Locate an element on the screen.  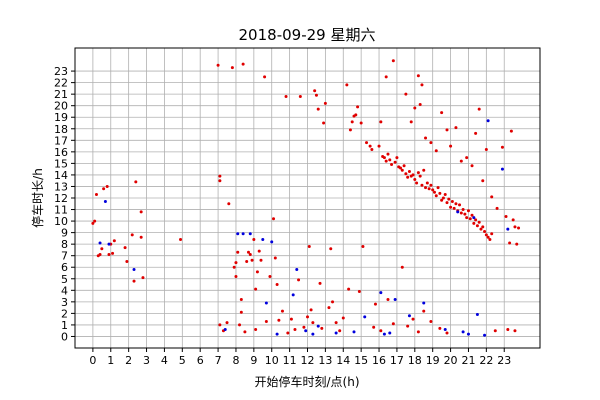
x-tick-label: 15 is located at coordinates (361, 360).